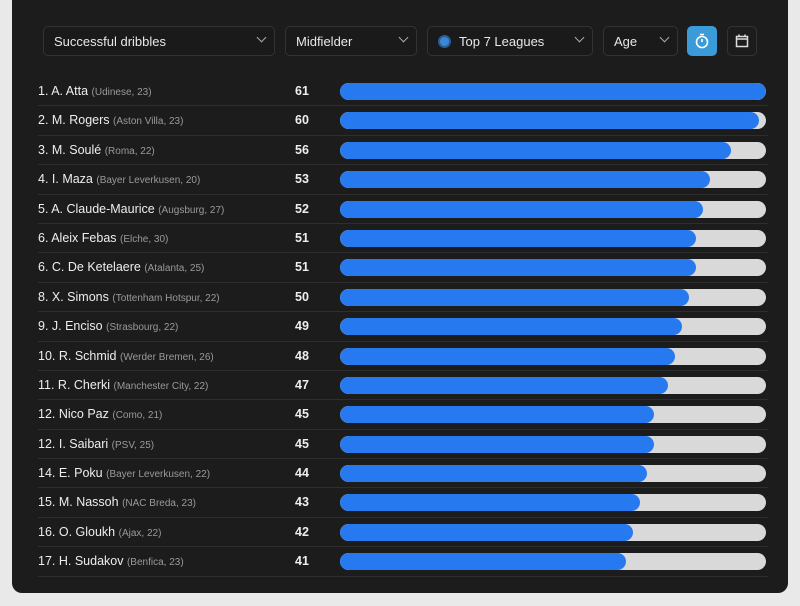 The image size is (800, 606). I want to click on player-label: 15. M. Nassoh, so click(78, 502).